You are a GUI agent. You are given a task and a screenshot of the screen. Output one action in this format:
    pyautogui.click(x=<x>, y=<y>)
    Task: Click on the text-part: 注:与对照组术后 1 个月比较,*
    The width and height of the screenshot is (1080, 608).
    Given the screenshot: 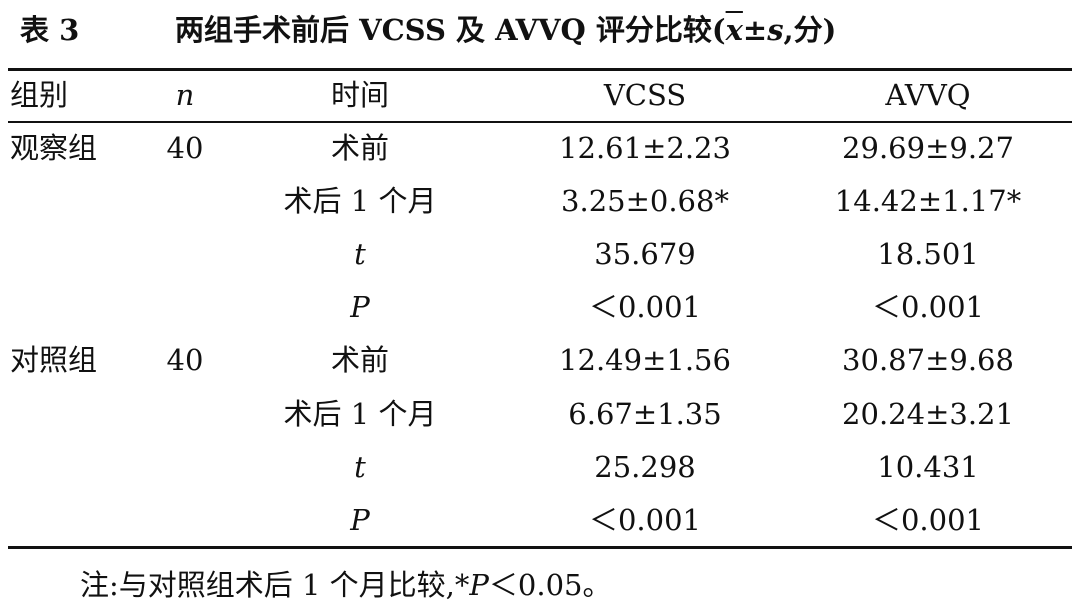 What is the action you would take?
    pyautogui.click(x=275, y=585)
    